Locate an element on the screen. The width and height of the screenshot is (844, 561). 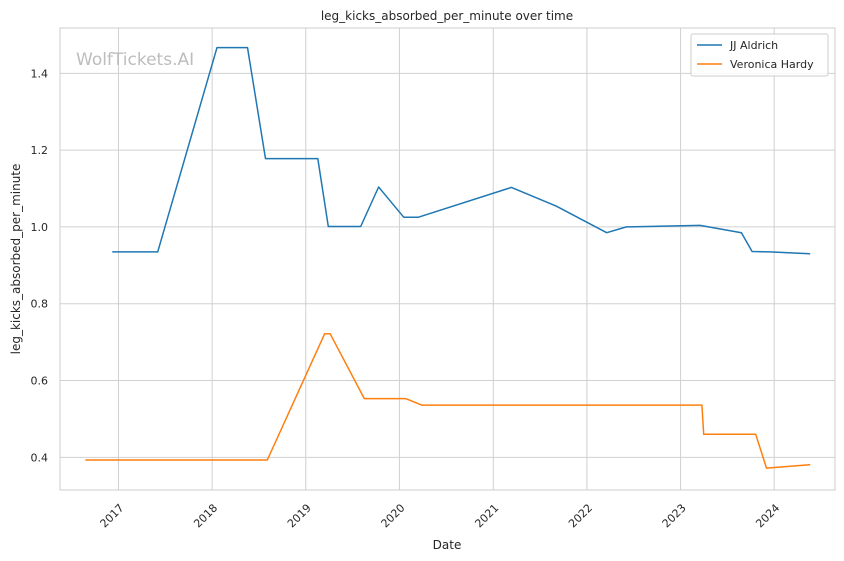
y-tick-label: 1.4 is located at coordinates (40, 73).